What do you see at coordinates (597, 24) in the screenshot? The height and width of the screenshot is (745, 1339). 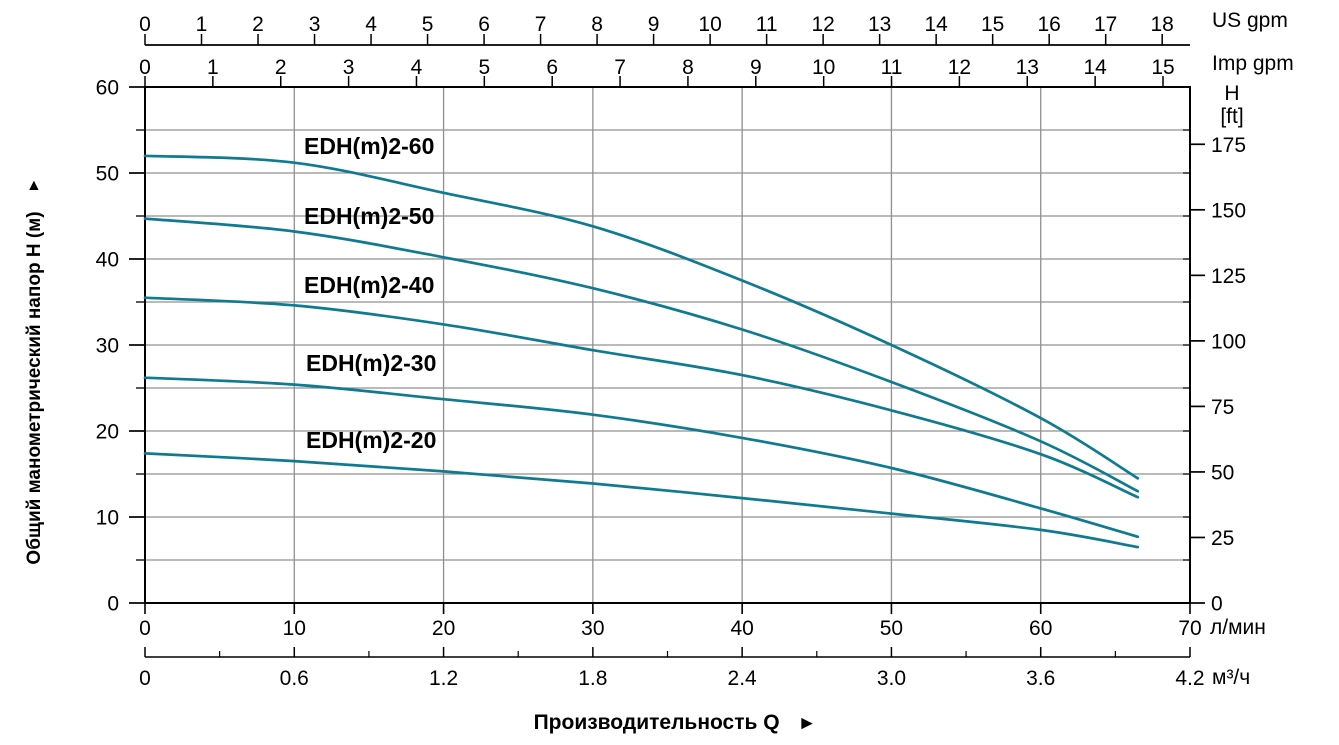 I see `us-gpm-tick-label: 8` at bounding box center [597, 24].